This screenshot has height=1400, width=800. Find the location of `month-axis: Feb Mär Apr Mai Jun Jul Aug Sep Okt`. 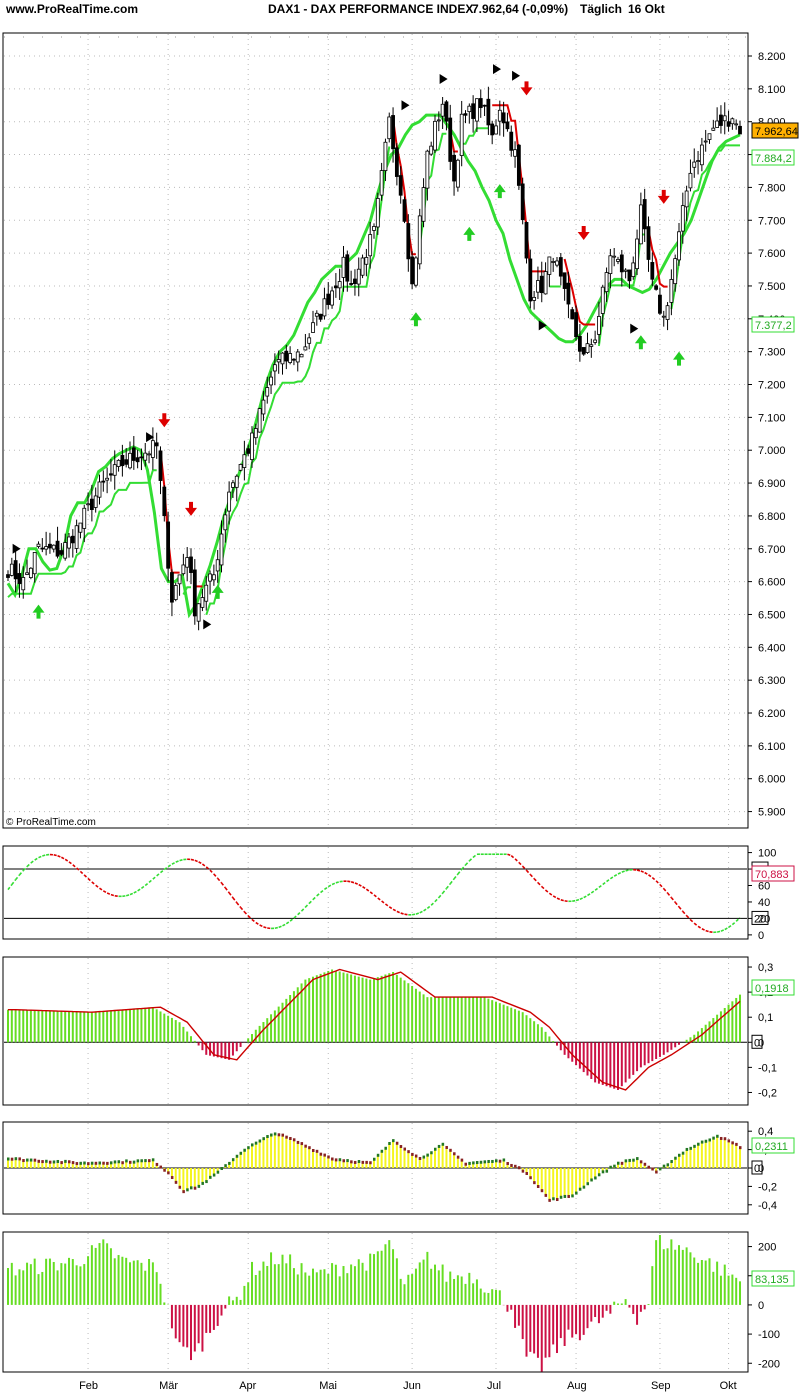

month-axis: Feb Mär Apr Mai Jun Jul Aug Sep Okt is located at coordinates (408, 1386).